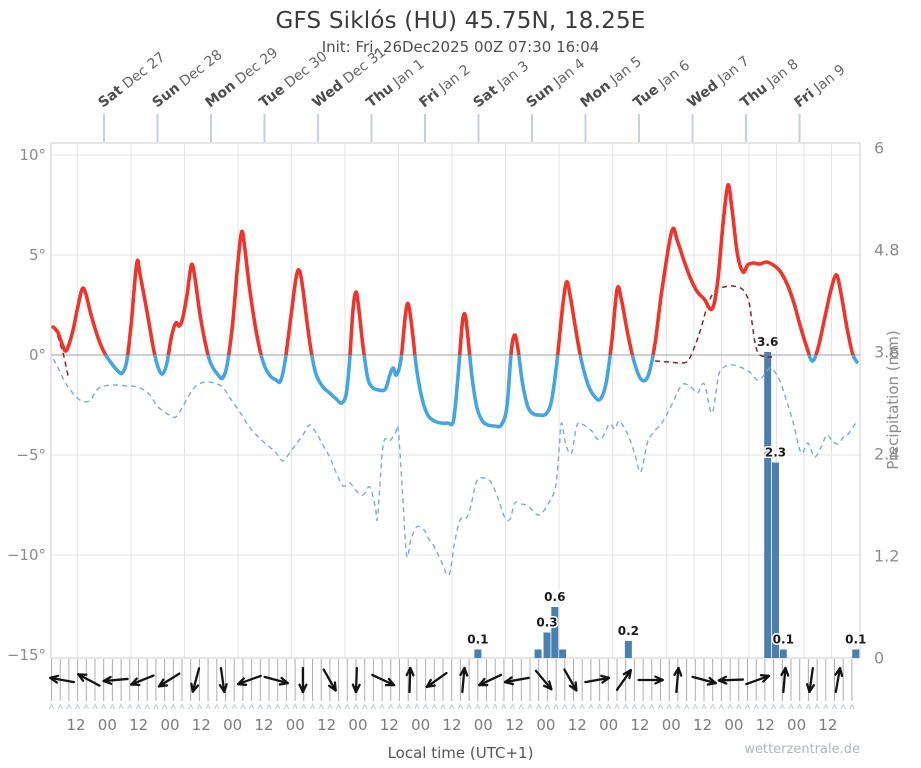  Describe the element at coordinates (37, 255) in the screenshot. I see `temp-tick-label: 5°` at that location.